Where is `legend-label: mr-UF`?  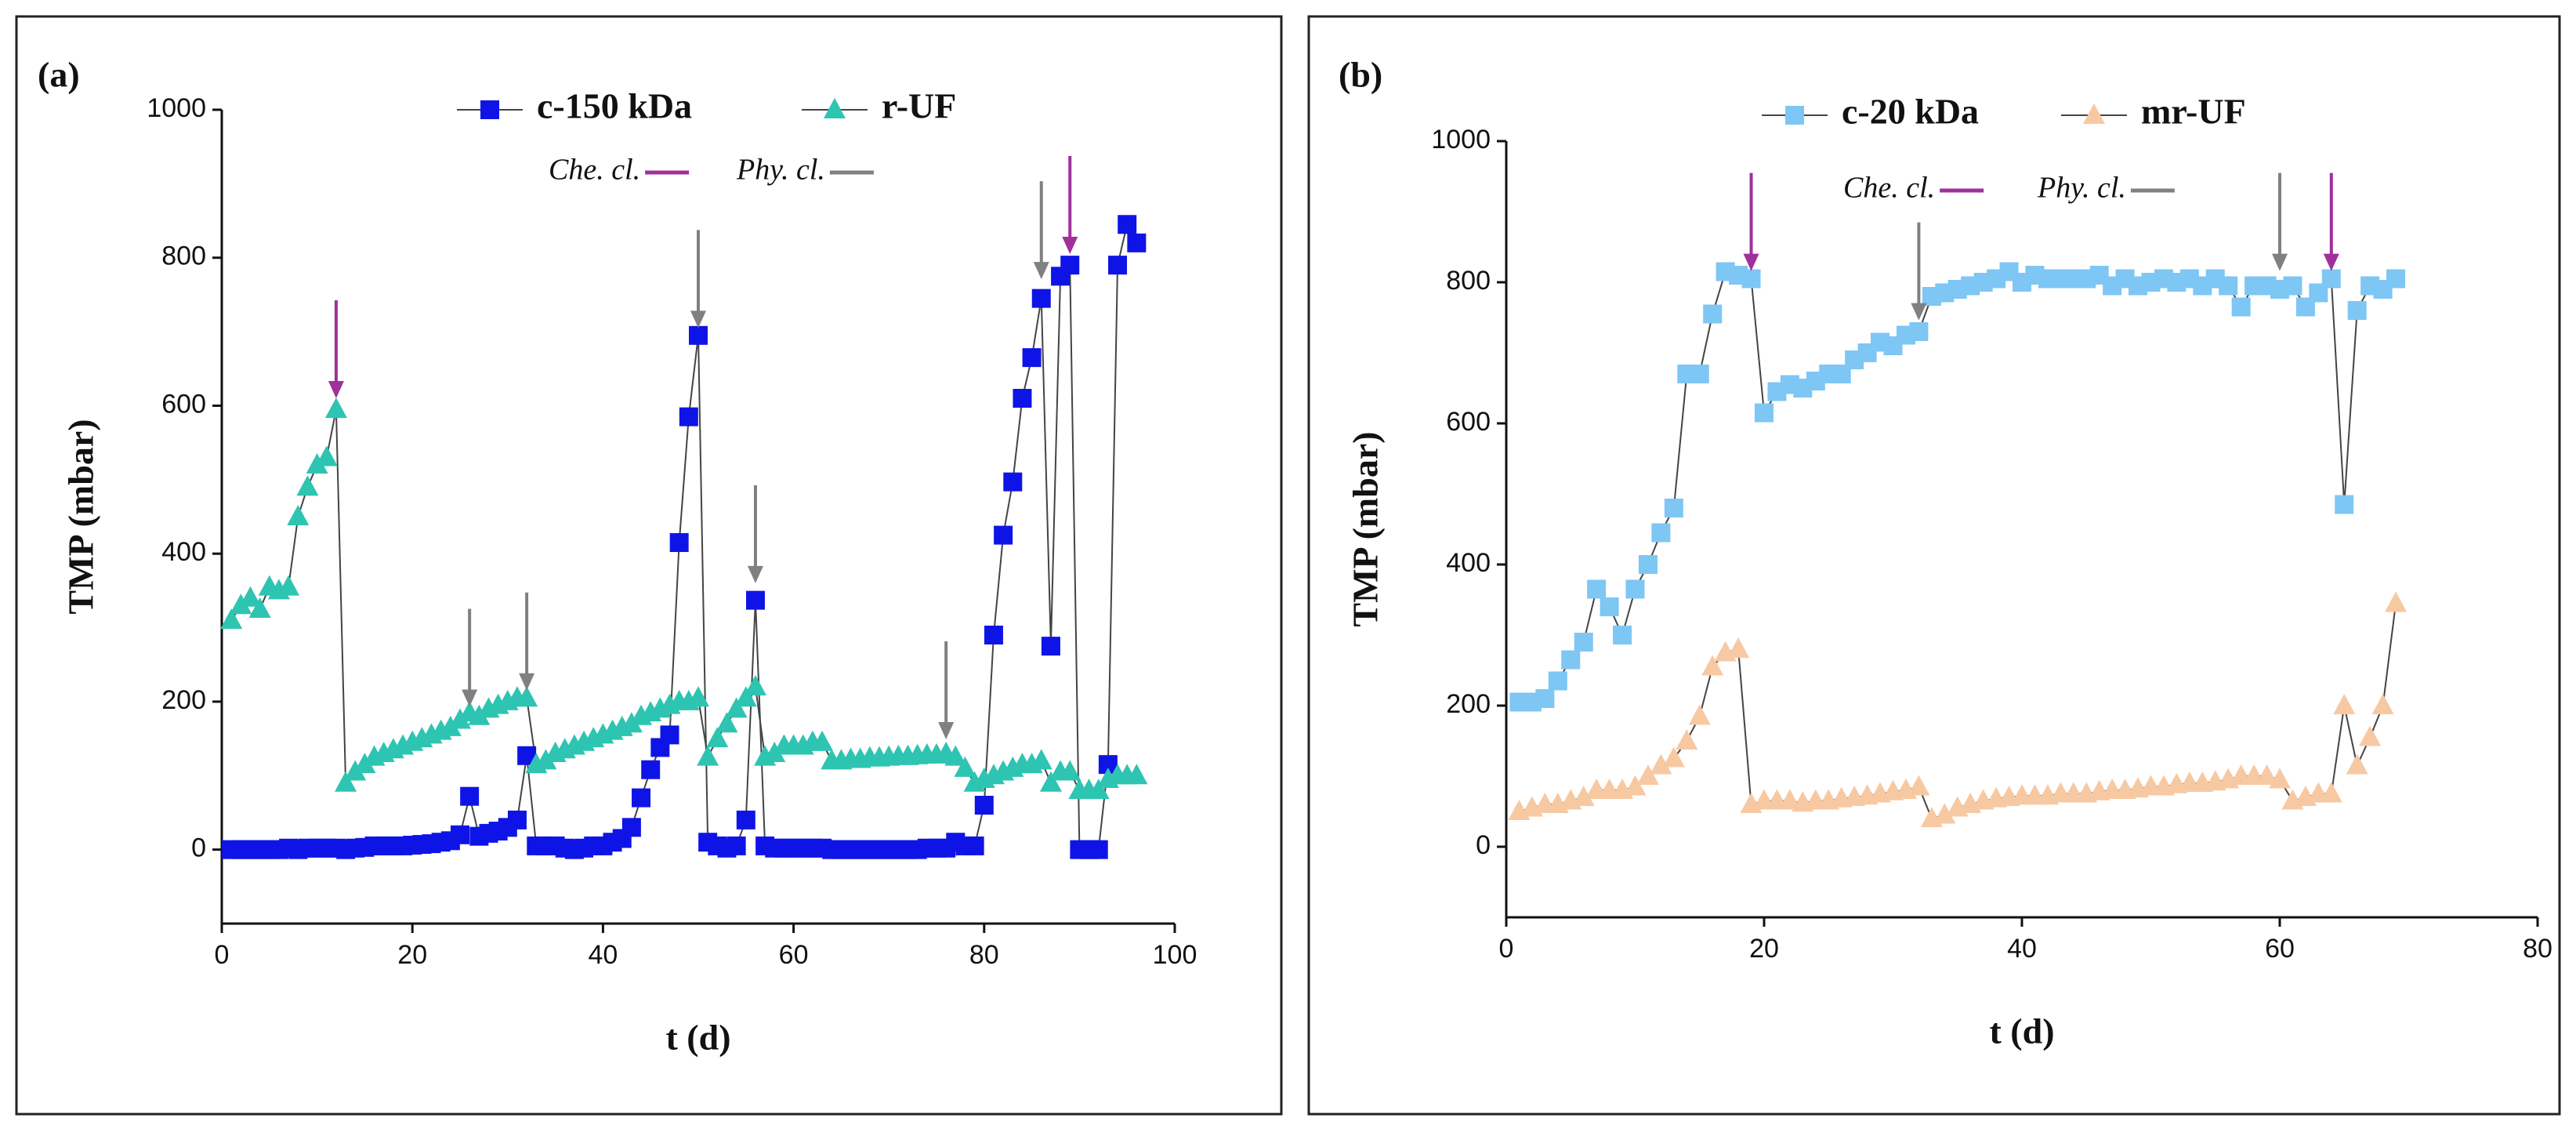
legend-label: mr-UF is located at coordinates (2193, 112).